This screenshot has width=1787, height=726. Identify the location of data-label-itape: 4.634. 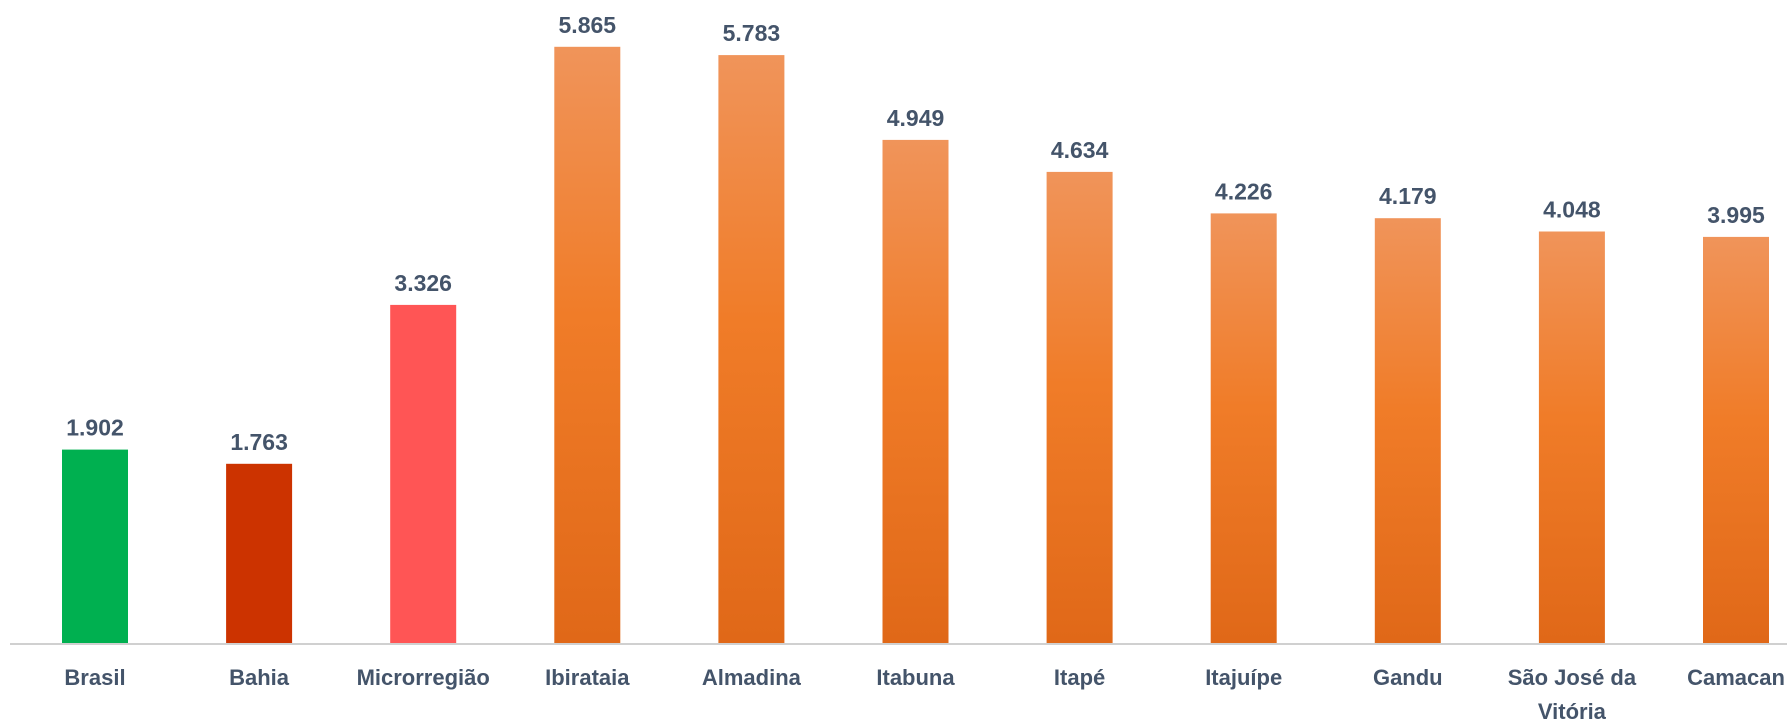
(1080, 150).